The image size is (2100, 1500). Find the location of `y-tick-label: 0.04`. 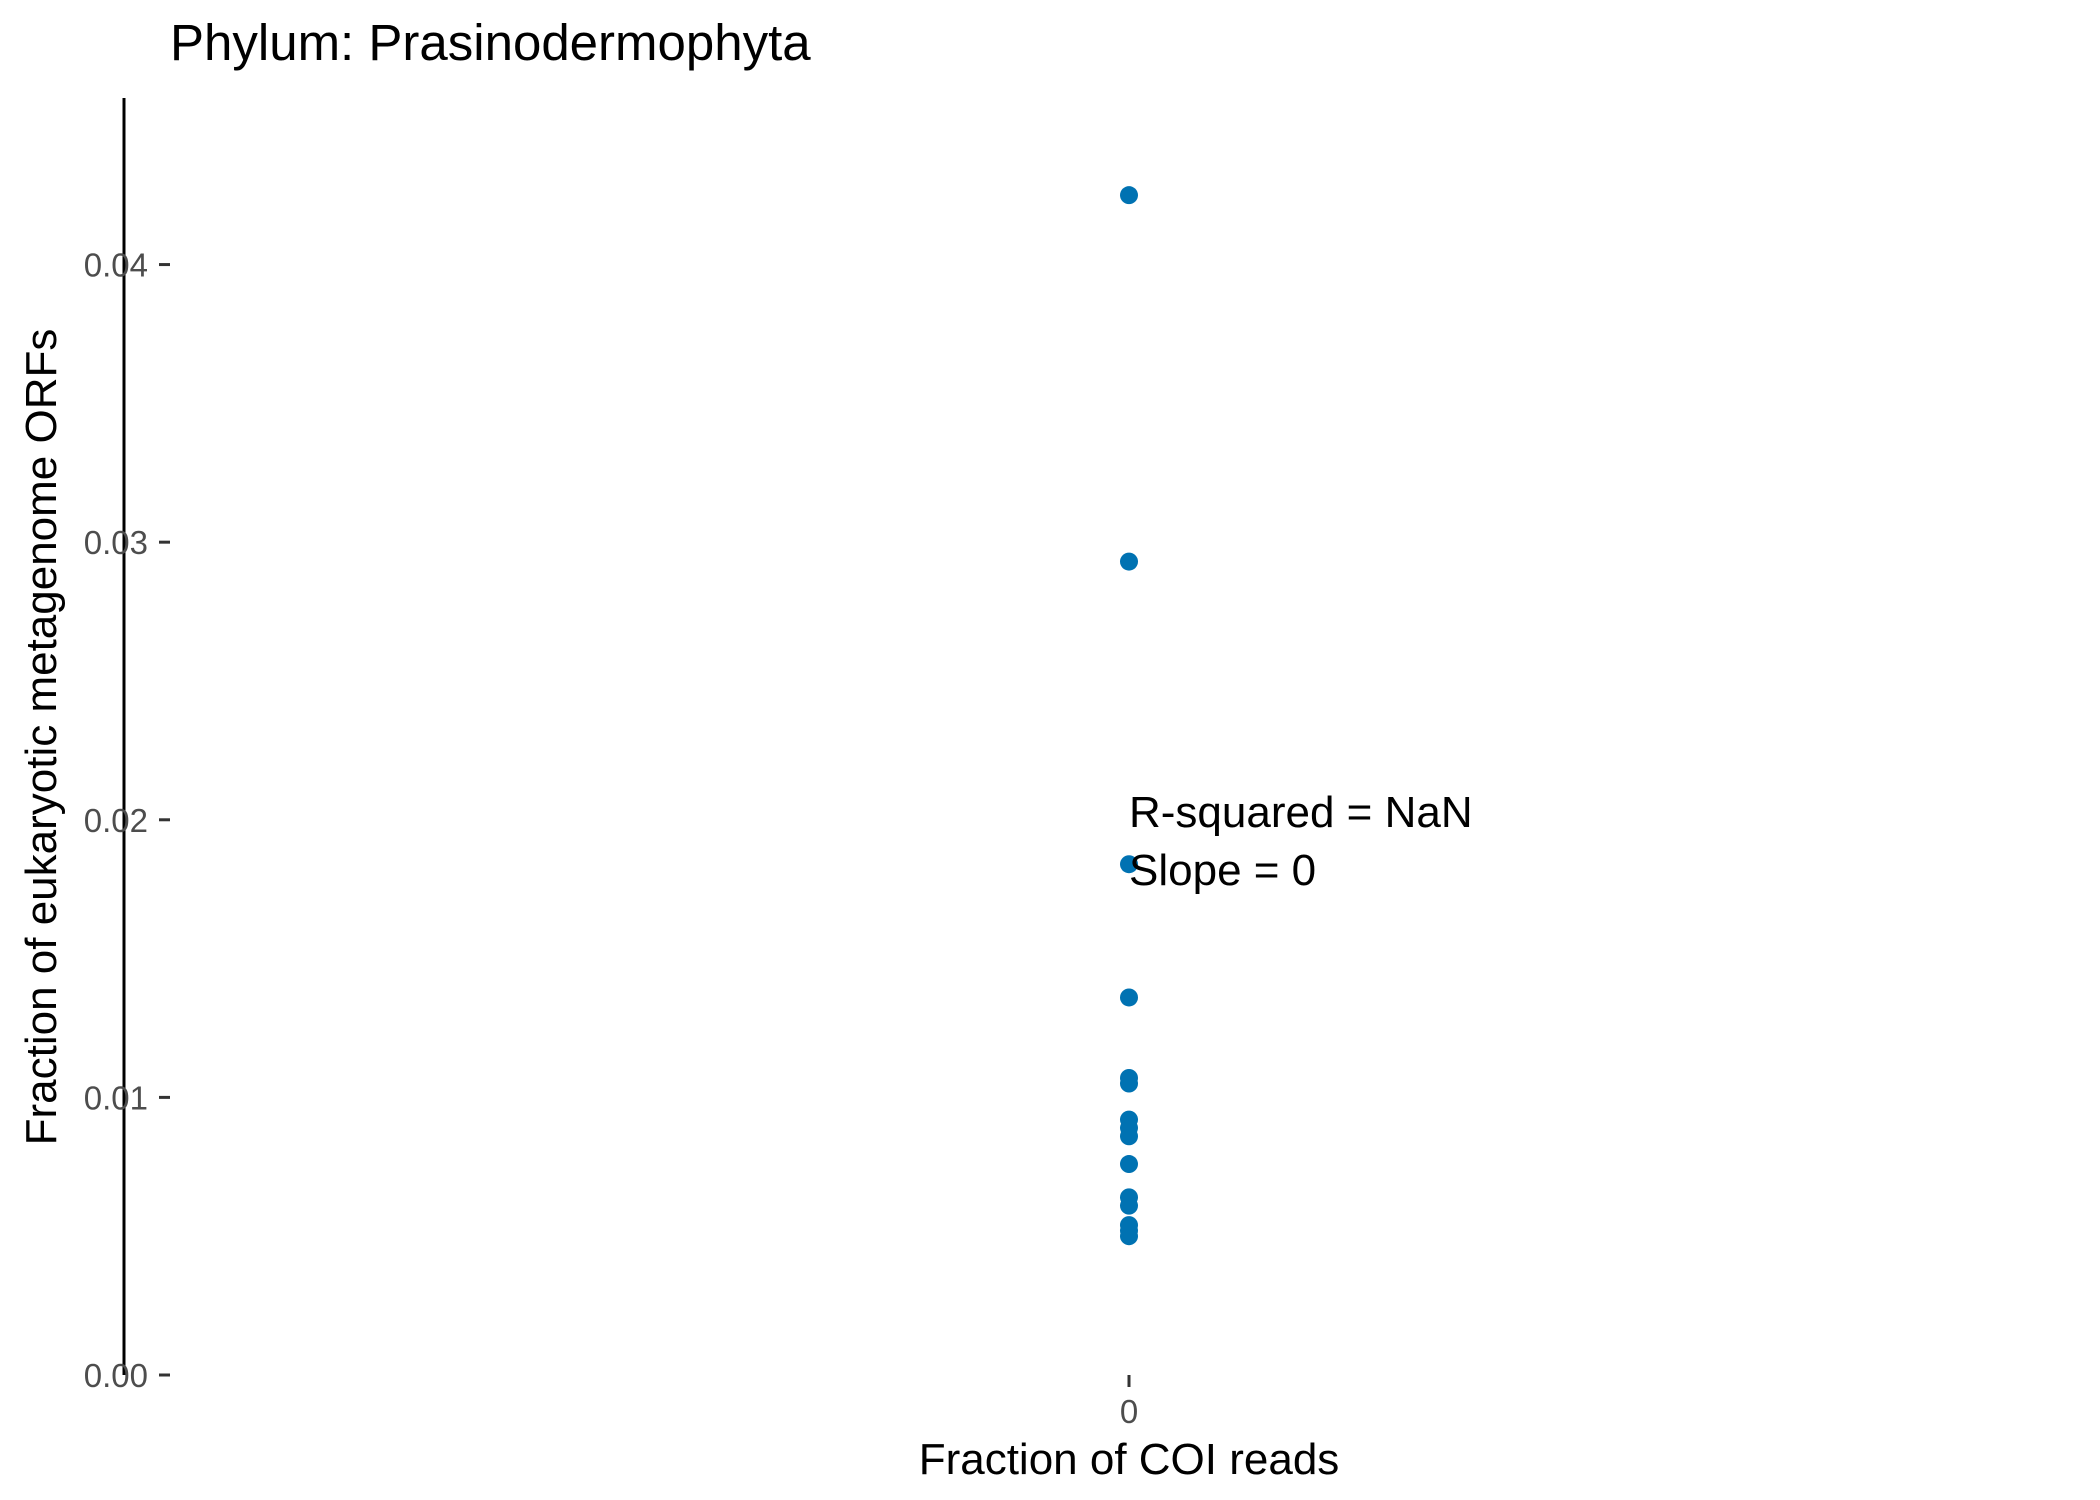

y-tick-label: 0.04 is located at coordinates (116, 265).